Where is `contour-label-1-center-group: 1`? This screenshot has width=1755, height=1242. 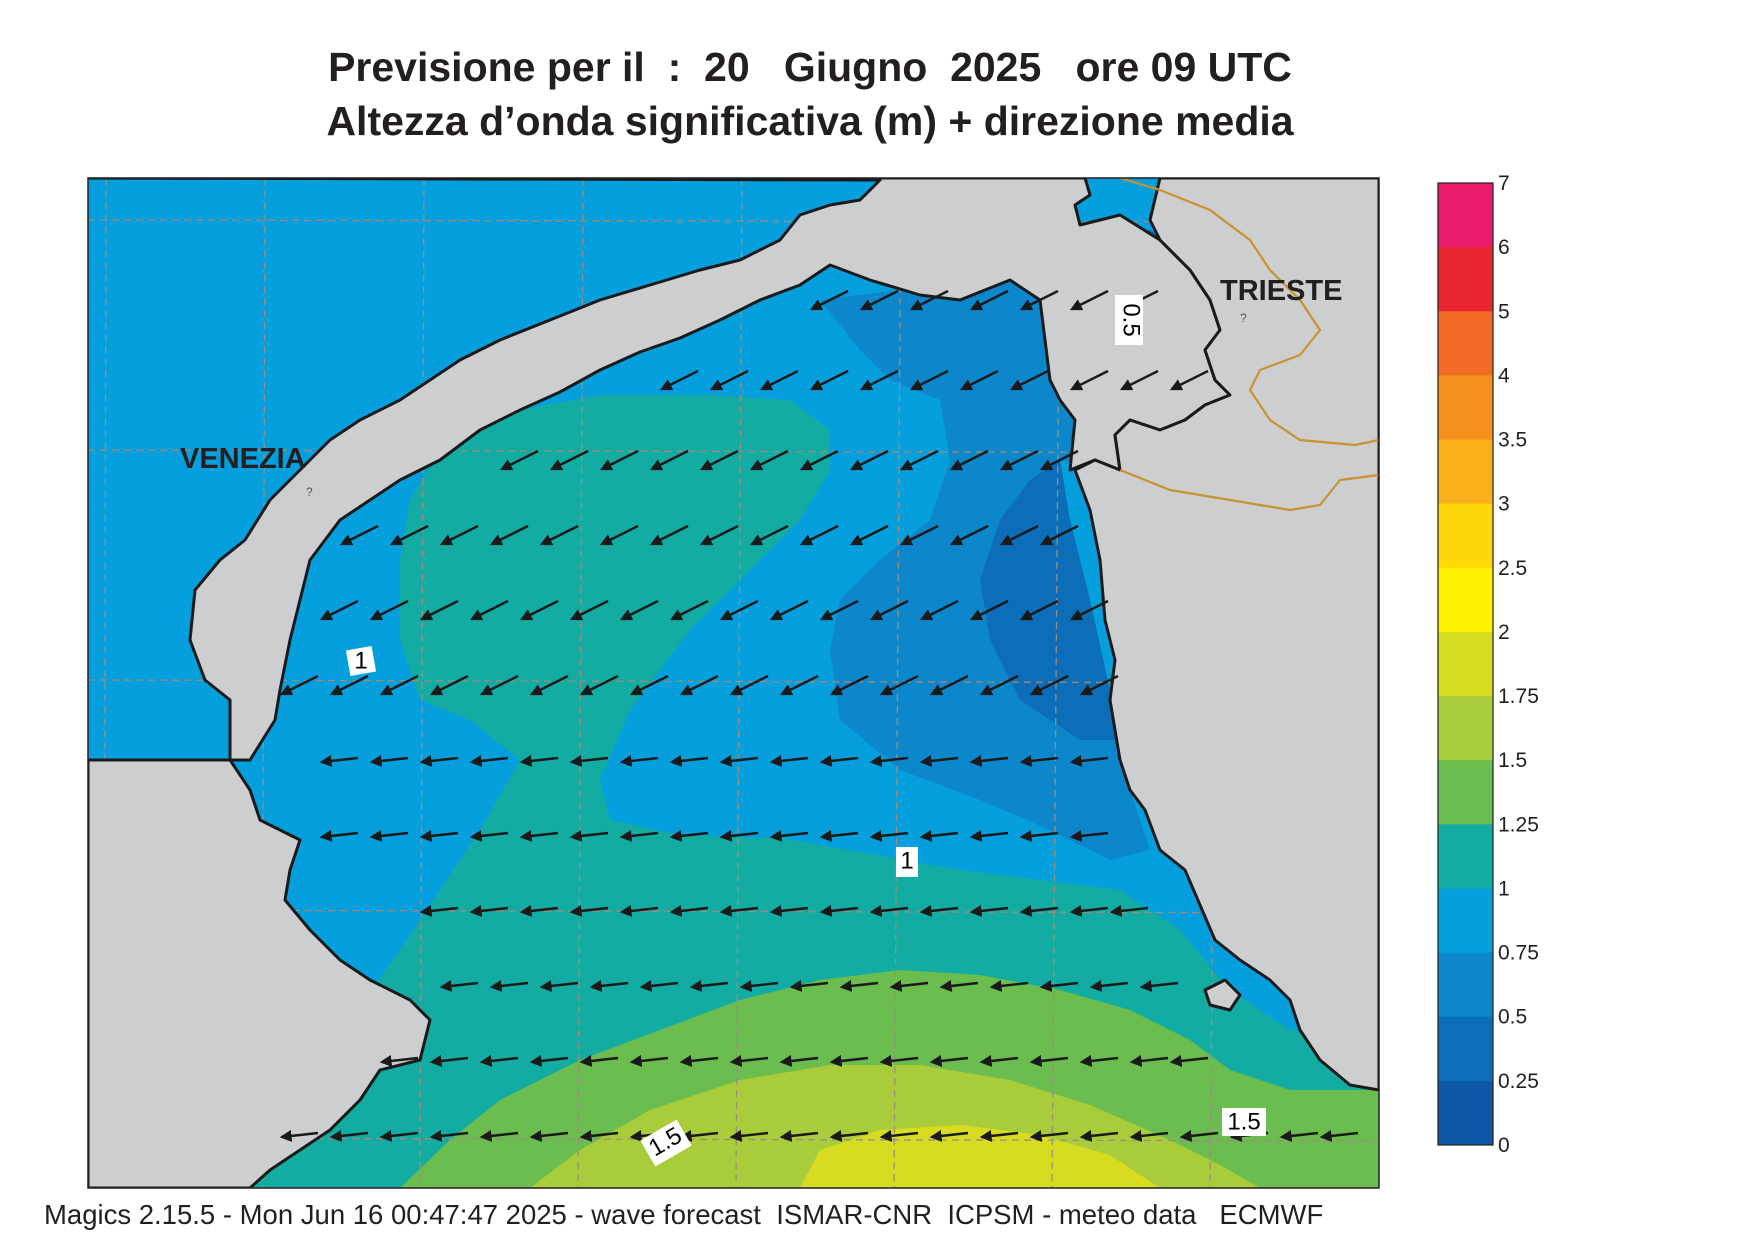
contour-label-1-center-group: 1 is located at coordinates (907, 862).